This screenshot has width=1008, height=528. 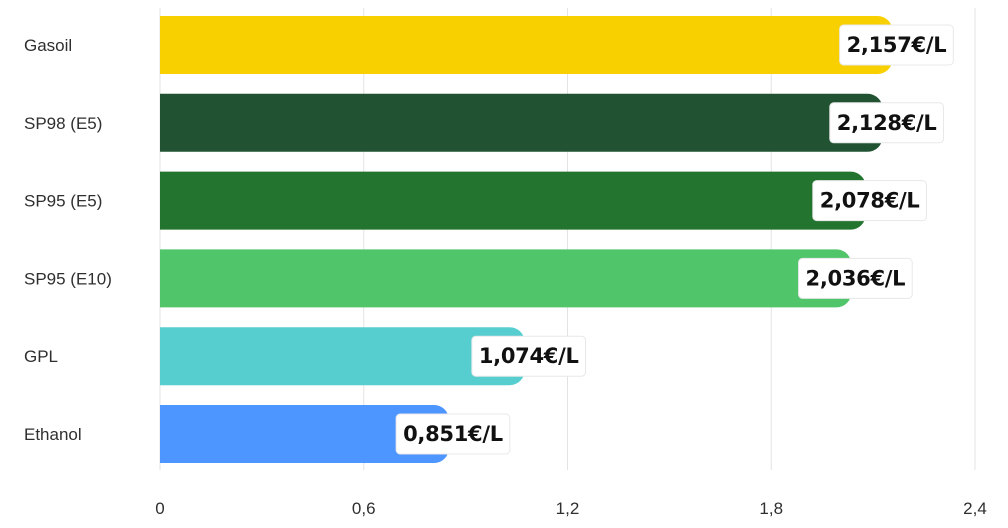 What do you see at coordinates (771, 508) in the screenshot?
I see `x-axis-tick-label: 1,8` at bounding box center [771, 508].